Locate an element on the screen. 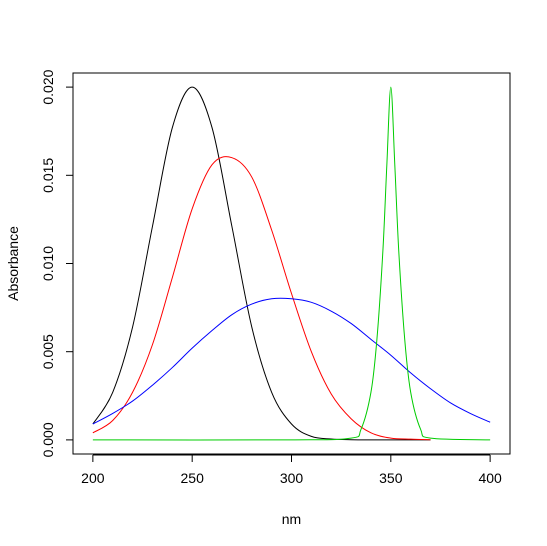 This screenshot has width=547, height=546. x-tick-label: 300 is located at coordinates (292, 478).